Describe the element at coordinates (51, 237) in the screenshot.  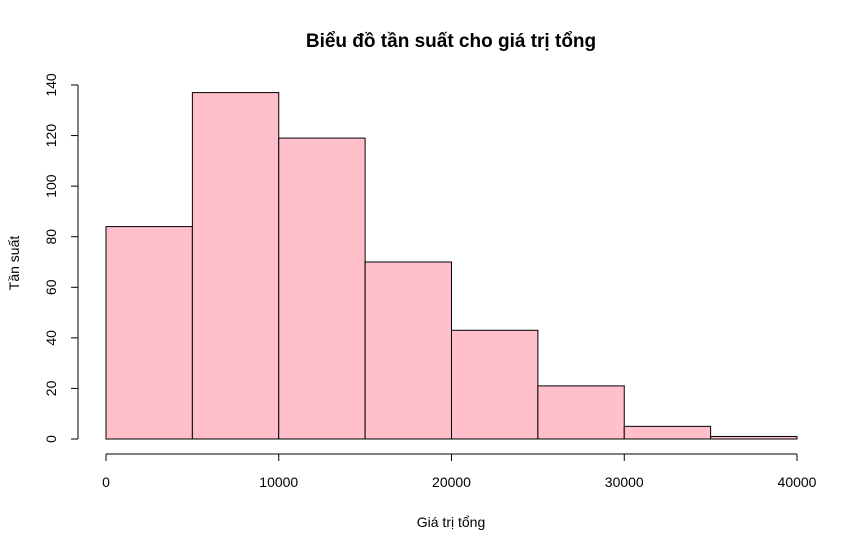
I see `y-tick-label-4: 80` at that location.